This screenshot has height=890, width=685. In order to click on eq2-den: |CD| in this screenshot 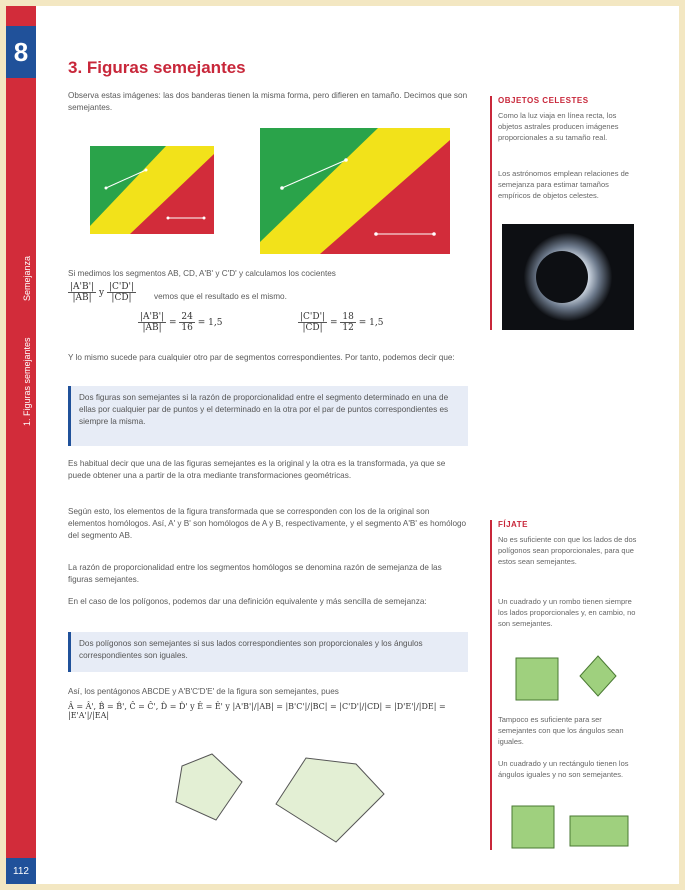, I will do `click(312, 328)`.